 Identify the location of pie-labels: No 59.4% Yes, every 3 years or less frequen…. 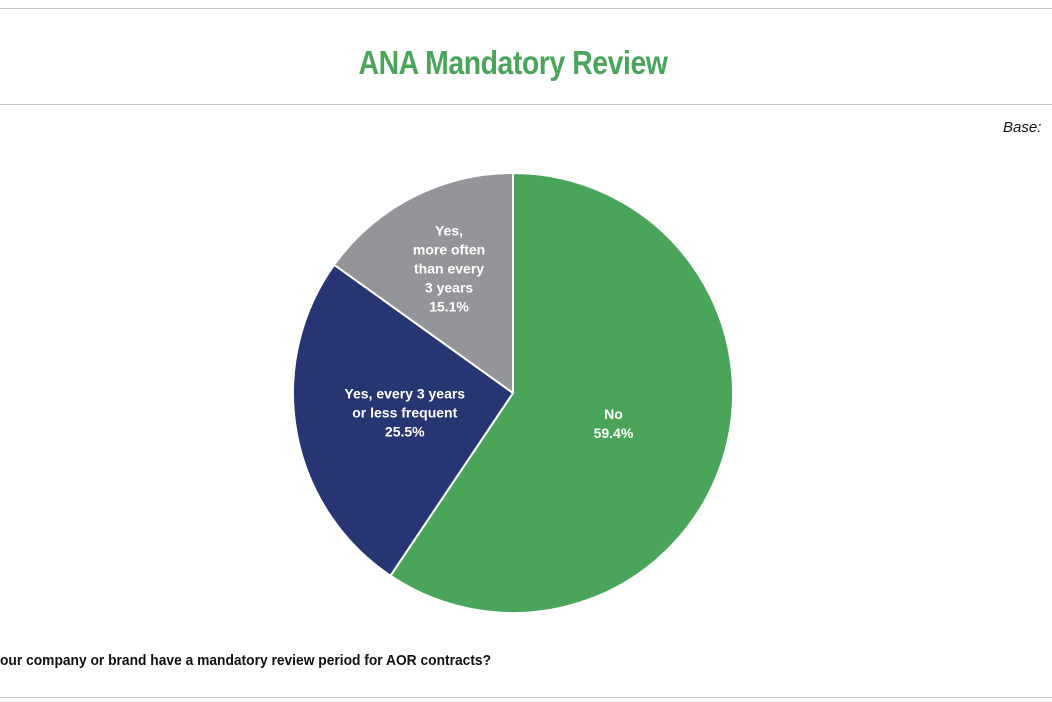
(488, 331).